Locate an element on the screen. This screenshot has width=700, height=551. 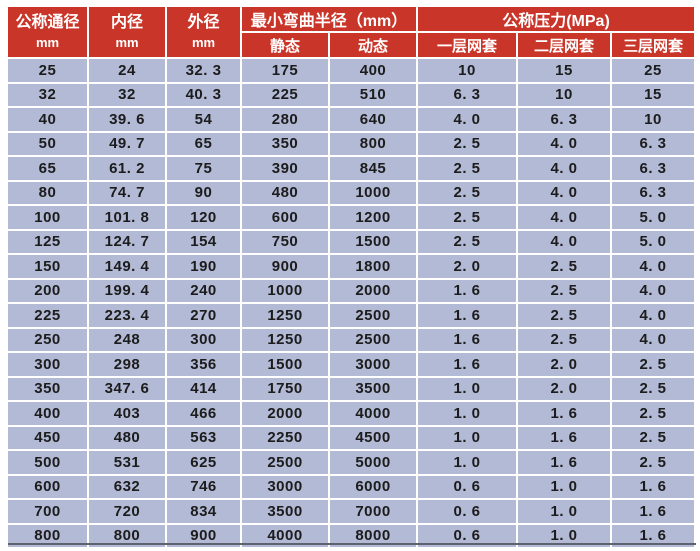
header-outer-diameter-title: 外径 is located at coordinates (203, 22).